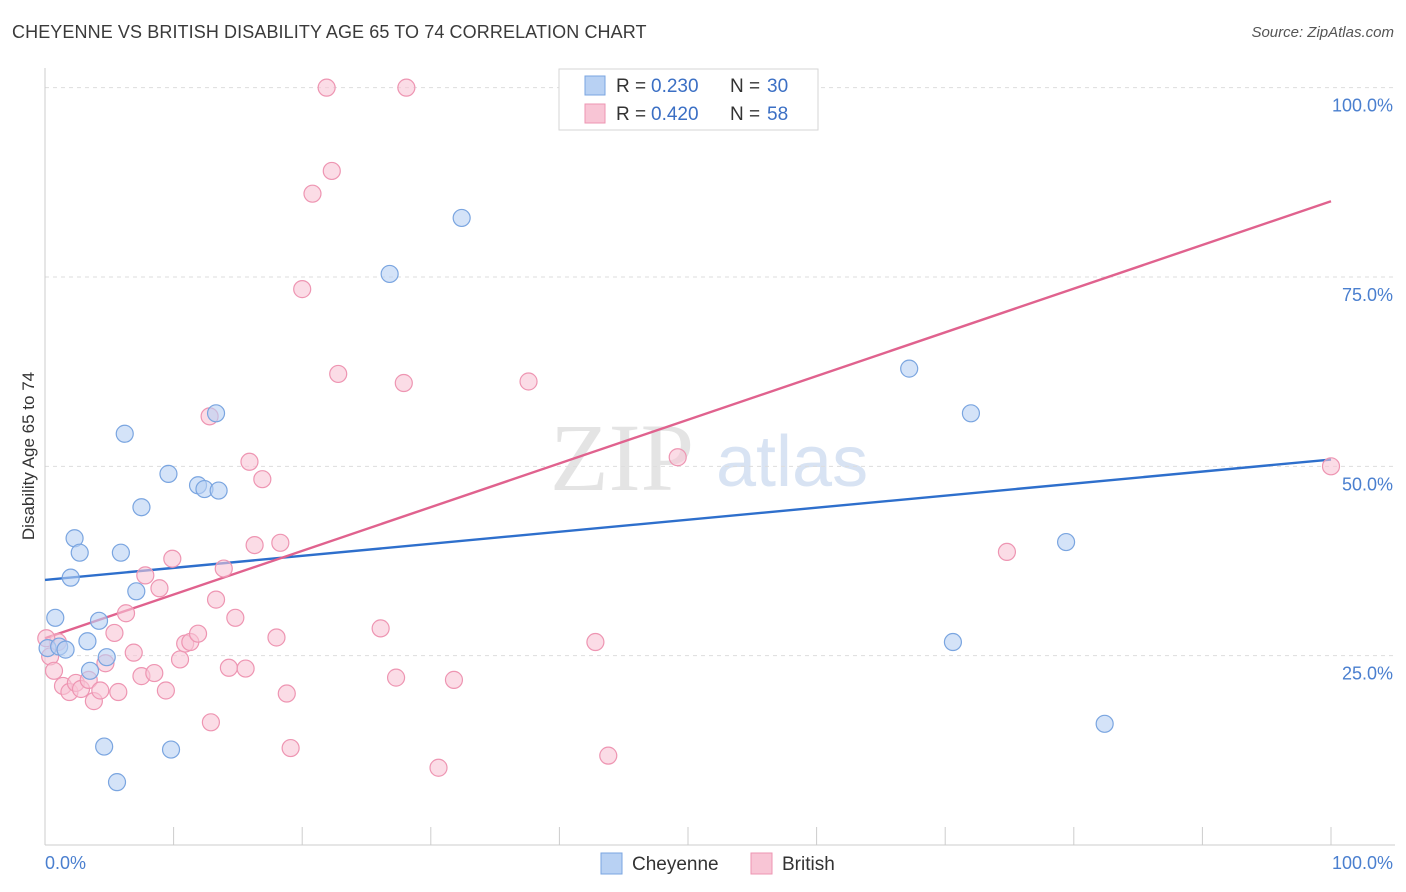 Image resolution: width=1406 pixels, height=892 pixels. I want to click on y-axis-title: Disability Age 65 to 74, so click(28, 456).